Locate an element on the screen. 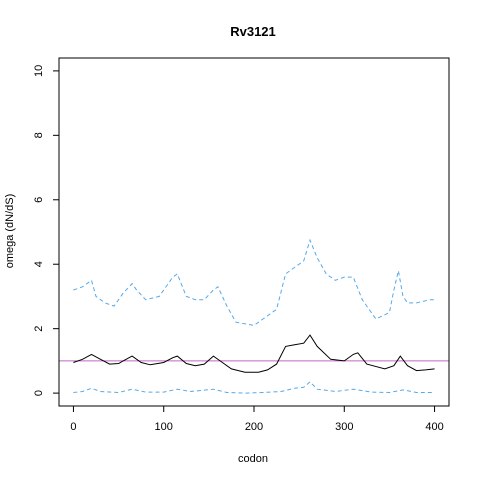 The height and width of the screenshot is (480, 480). x-tick-label: 400 is located at coordinates (434, 427).